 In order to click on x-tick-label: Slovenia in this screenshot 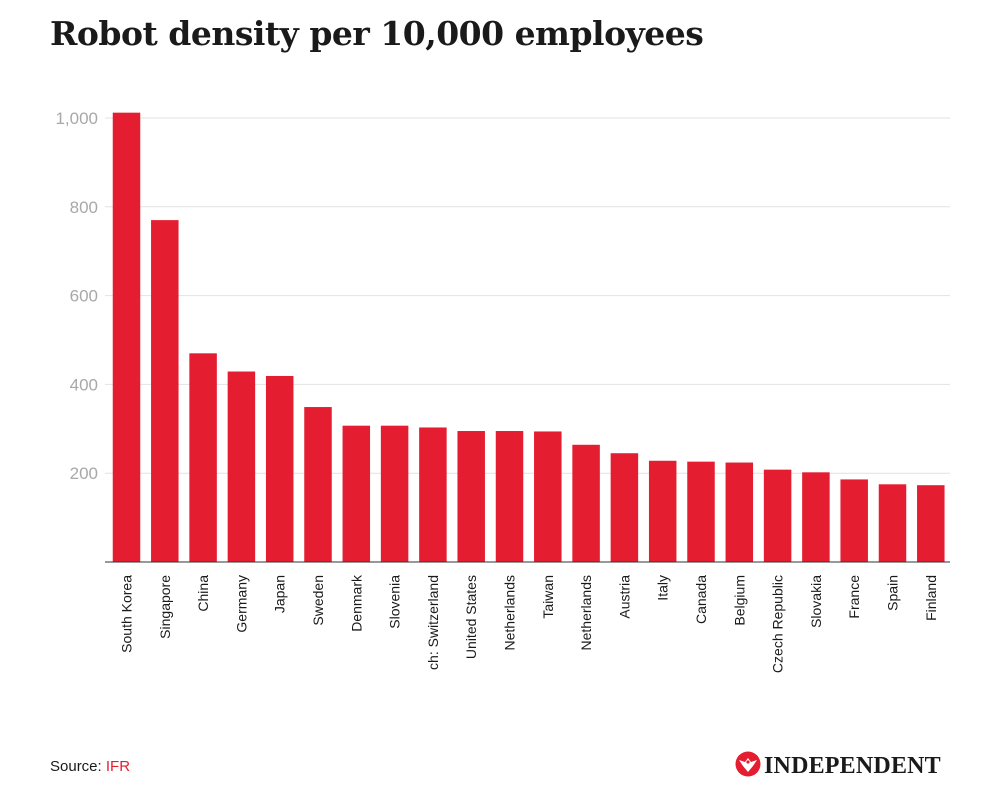, I will do `click(395, 602)`.